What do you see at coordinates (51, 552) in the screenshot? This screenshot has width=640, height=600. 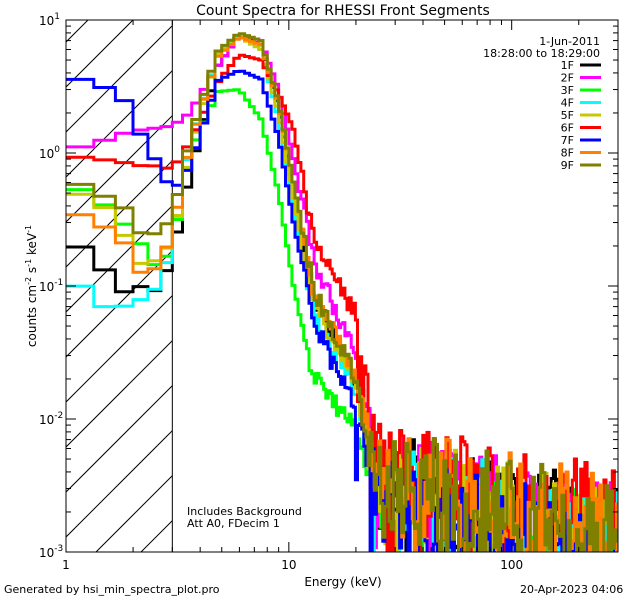 I see `y-tick-label: 10⁻³` at bounding box center [51, 552].